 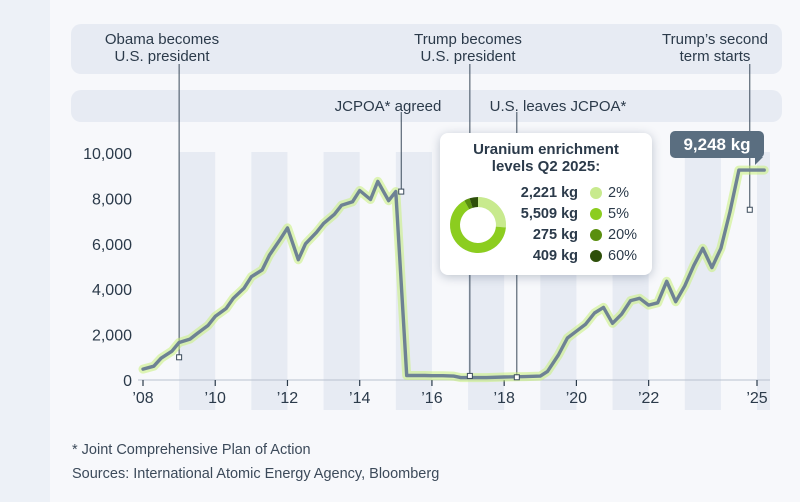 What do you see at coordinates (546, 158) in the screenshot?
I see `legend-title: Uranium enrichment levels Q2 2025:` at bounding box center [546, 158].